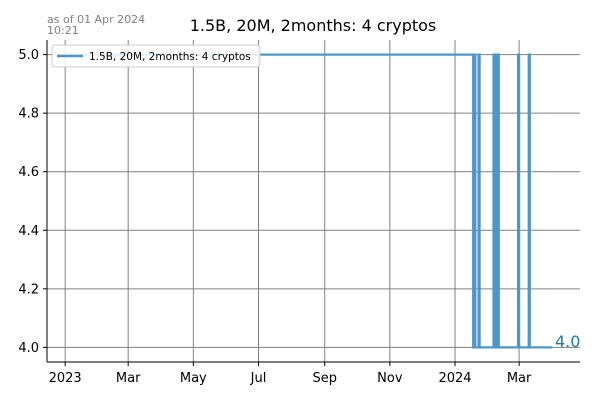  Describe the element at coordinates (313, 25) in the screenshot. I see `chart-title: 1.5B, 20M, 2months: 4 cryptos` at that location.